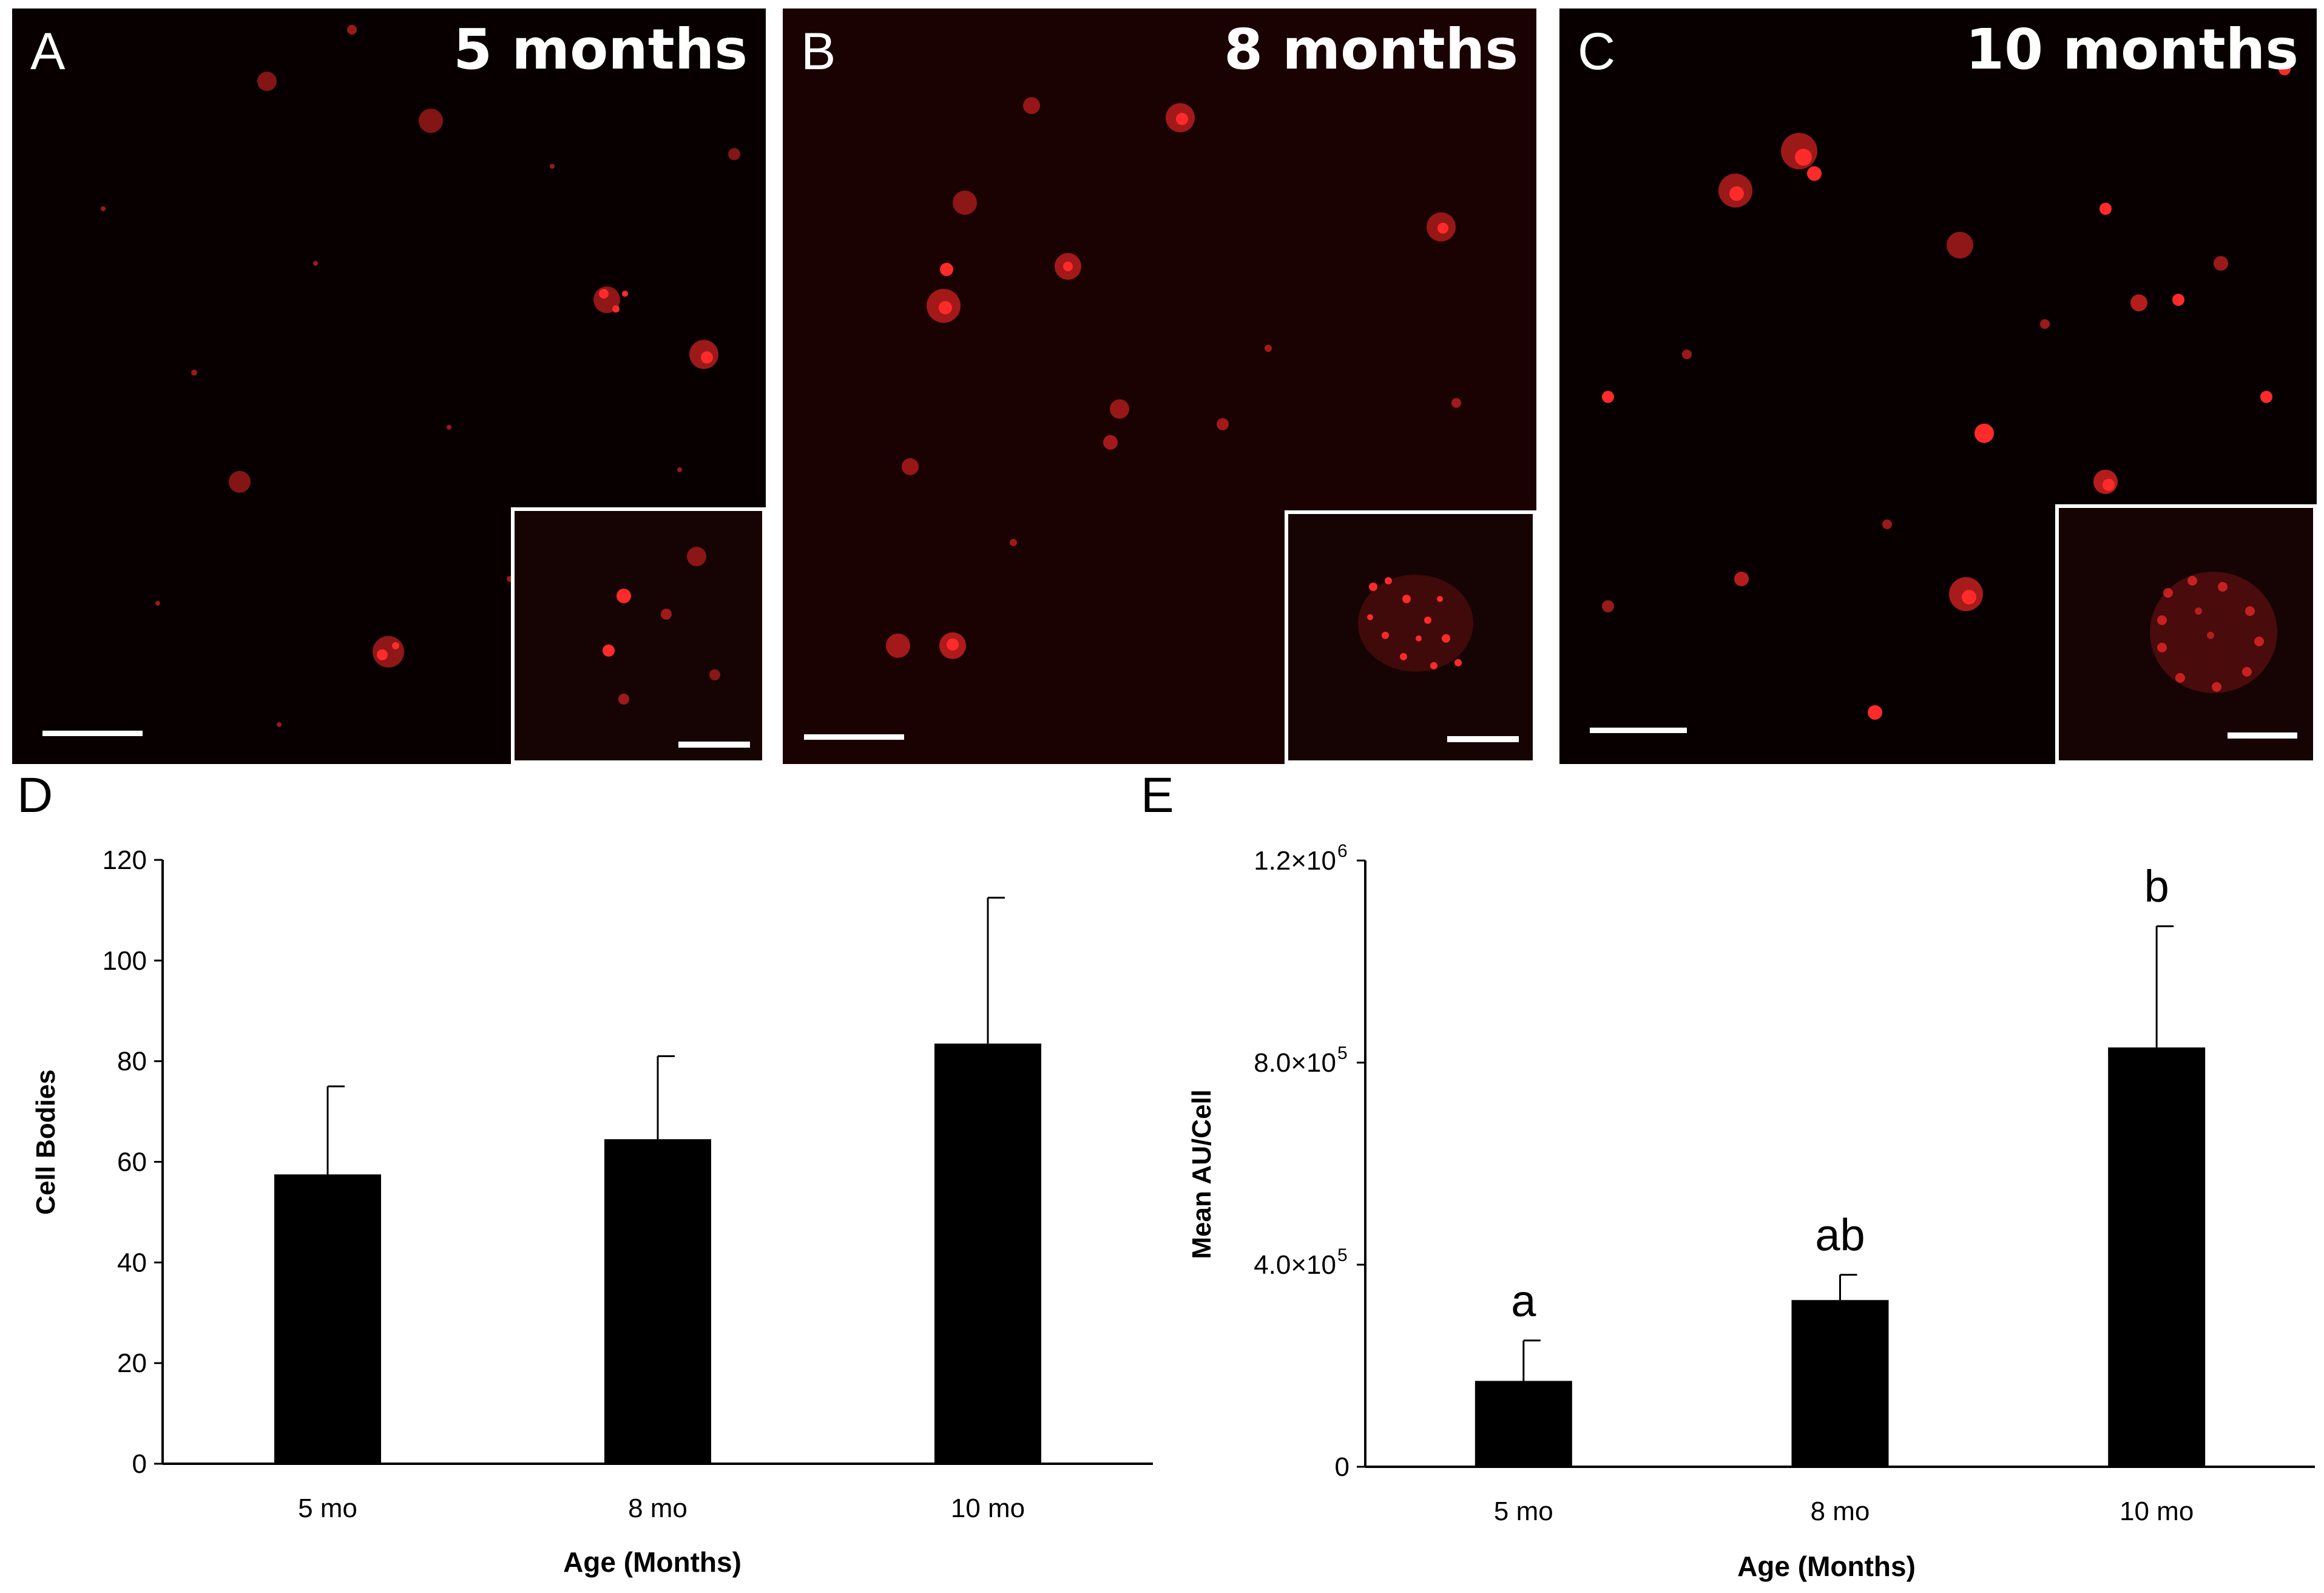 Image resolution: width=2324 pixels, height=1593 pixels. Describe the element at coordinates (1295, 1063) in the screenshot. I see `y-tick-label: 8.0×10` at that location.